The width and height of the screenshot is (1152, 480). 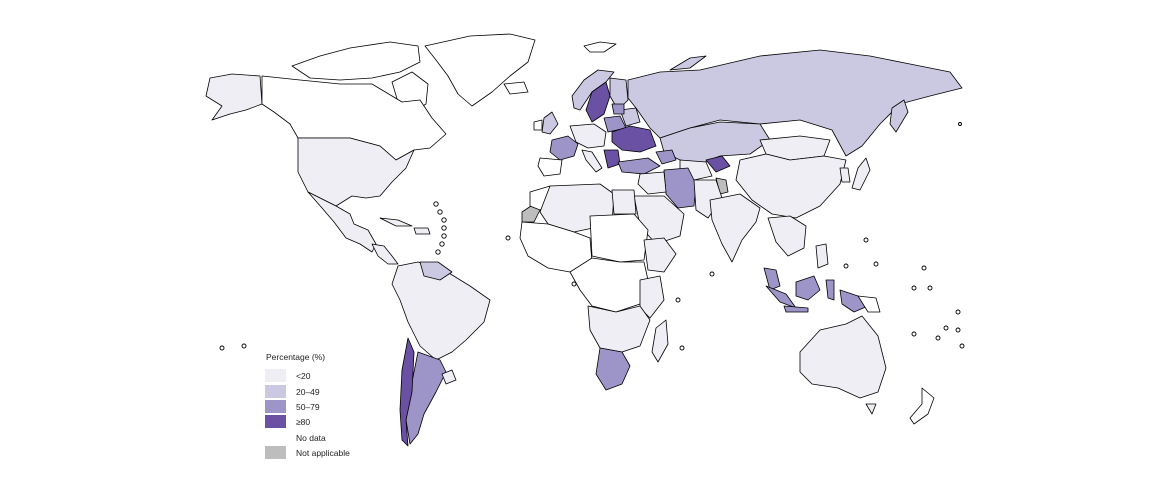 I want to click on venezuela, so click(x=436, y=271).